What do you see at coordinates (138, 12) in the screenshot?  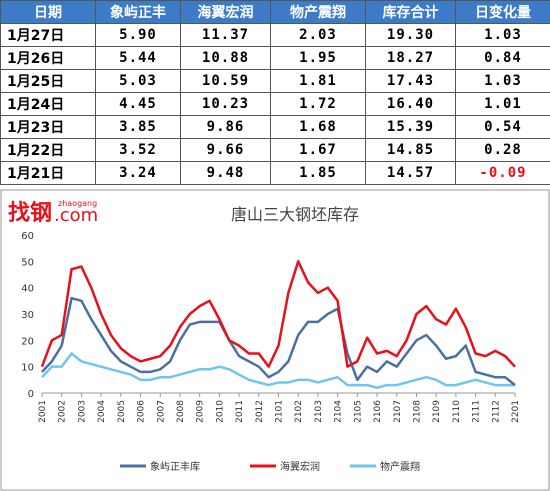 I see `header-cell: 象屿正丰` at bounding box center [138, 12].